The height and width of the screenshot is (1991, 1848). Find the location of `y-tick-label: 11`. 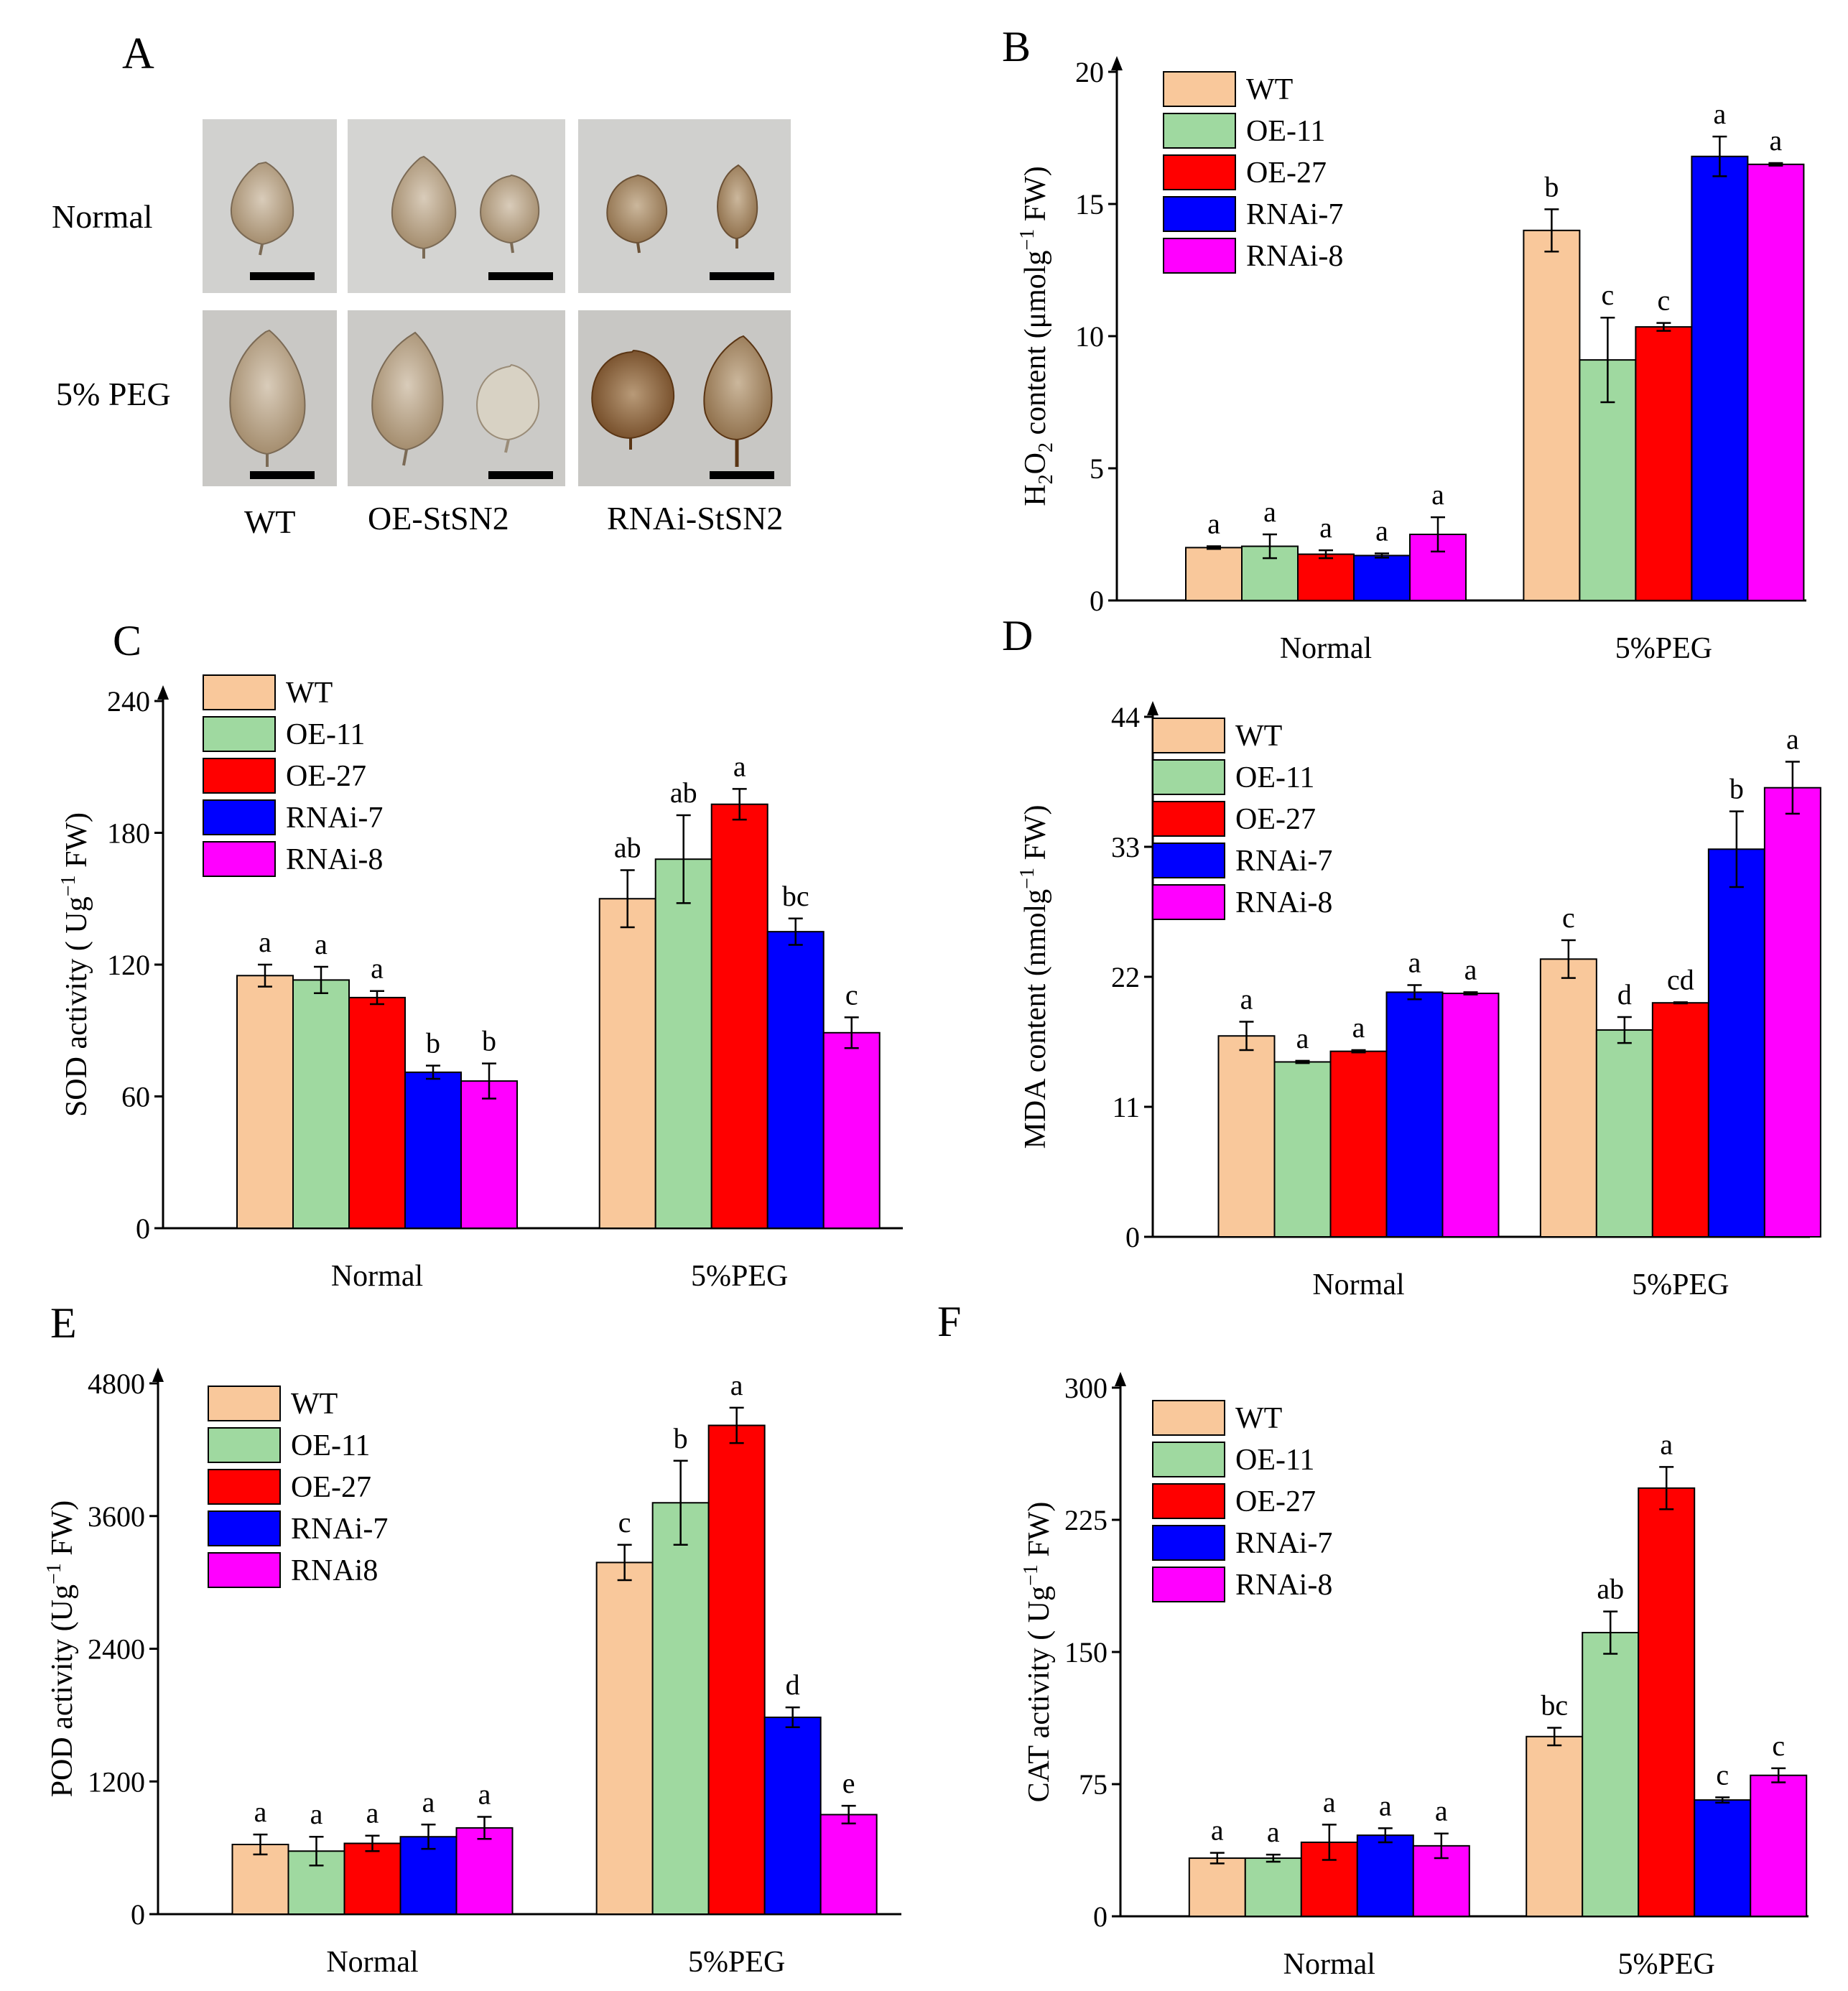

y-tick-label: 11 is located at coordinates (1126, 1107).